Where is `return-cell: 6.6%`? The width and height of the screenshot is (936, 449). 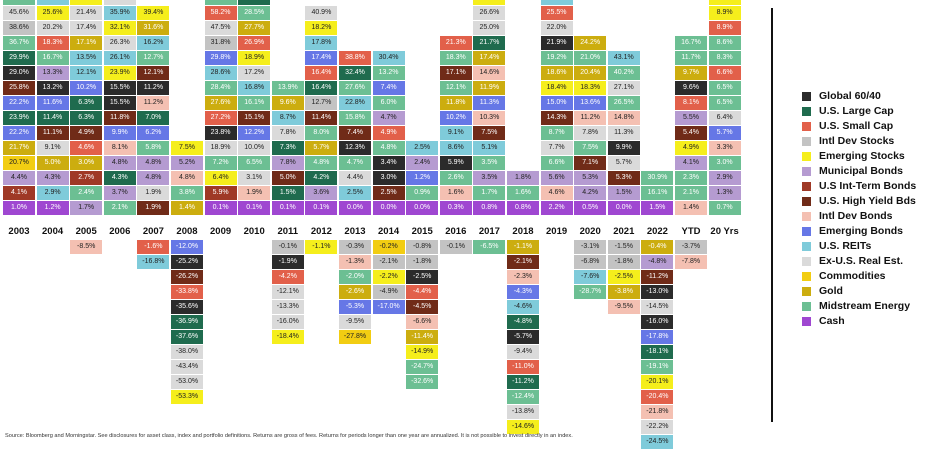 return-cell: 6.6% is located at coordinates (724, 73).